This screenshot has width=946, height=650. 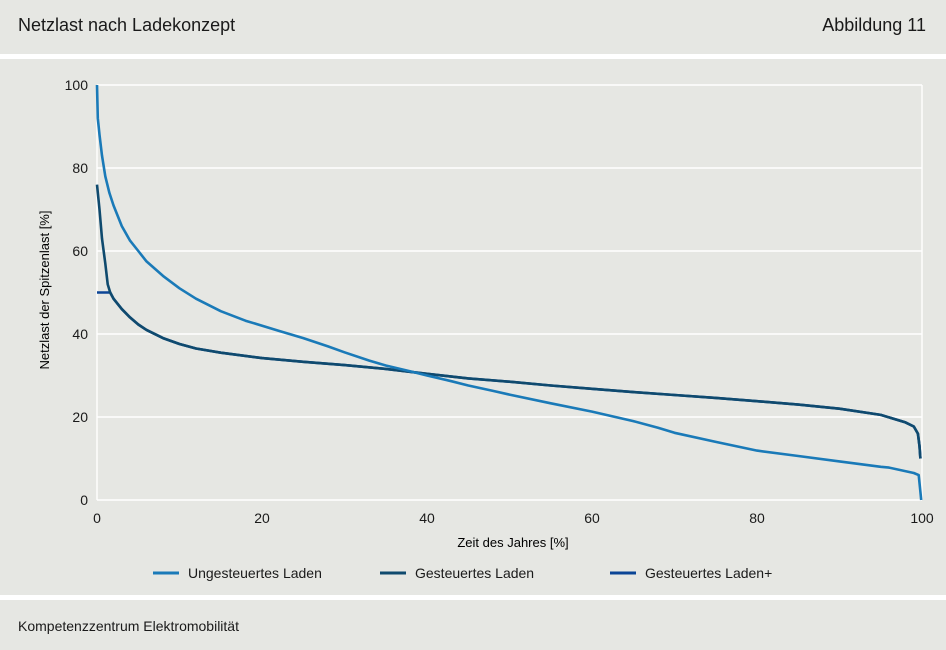 What do you see at coordinates (262, 518) in the screenshot?
I see `x-tick-label: 20` at bounding box center [262, 518].